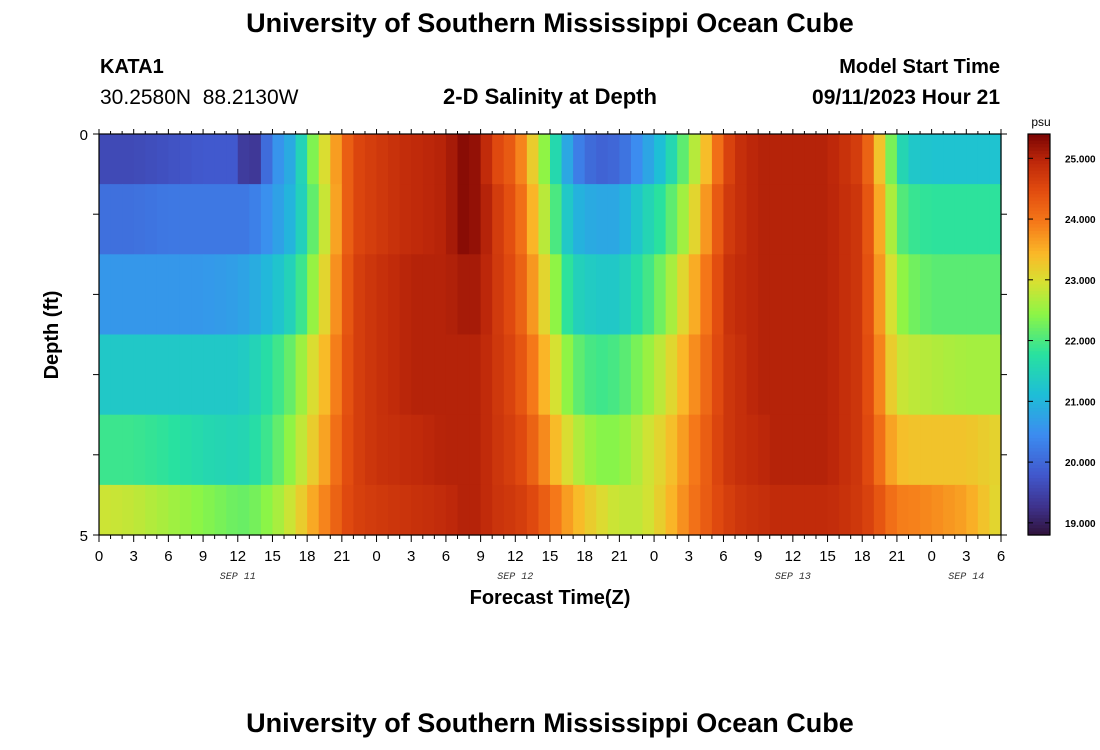 The height and width of the screenshot is (750, 1100). I want to click on colorbar-tick-label: 25.000, so click(1080, 159).